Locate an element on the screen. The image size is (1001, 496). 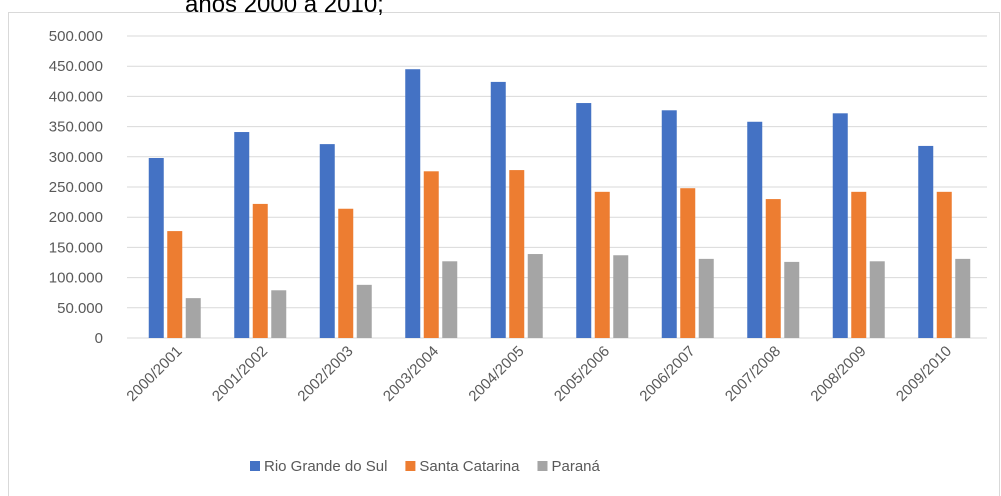
y-tick-label: 350.000 is located at coordinates (76, 127).